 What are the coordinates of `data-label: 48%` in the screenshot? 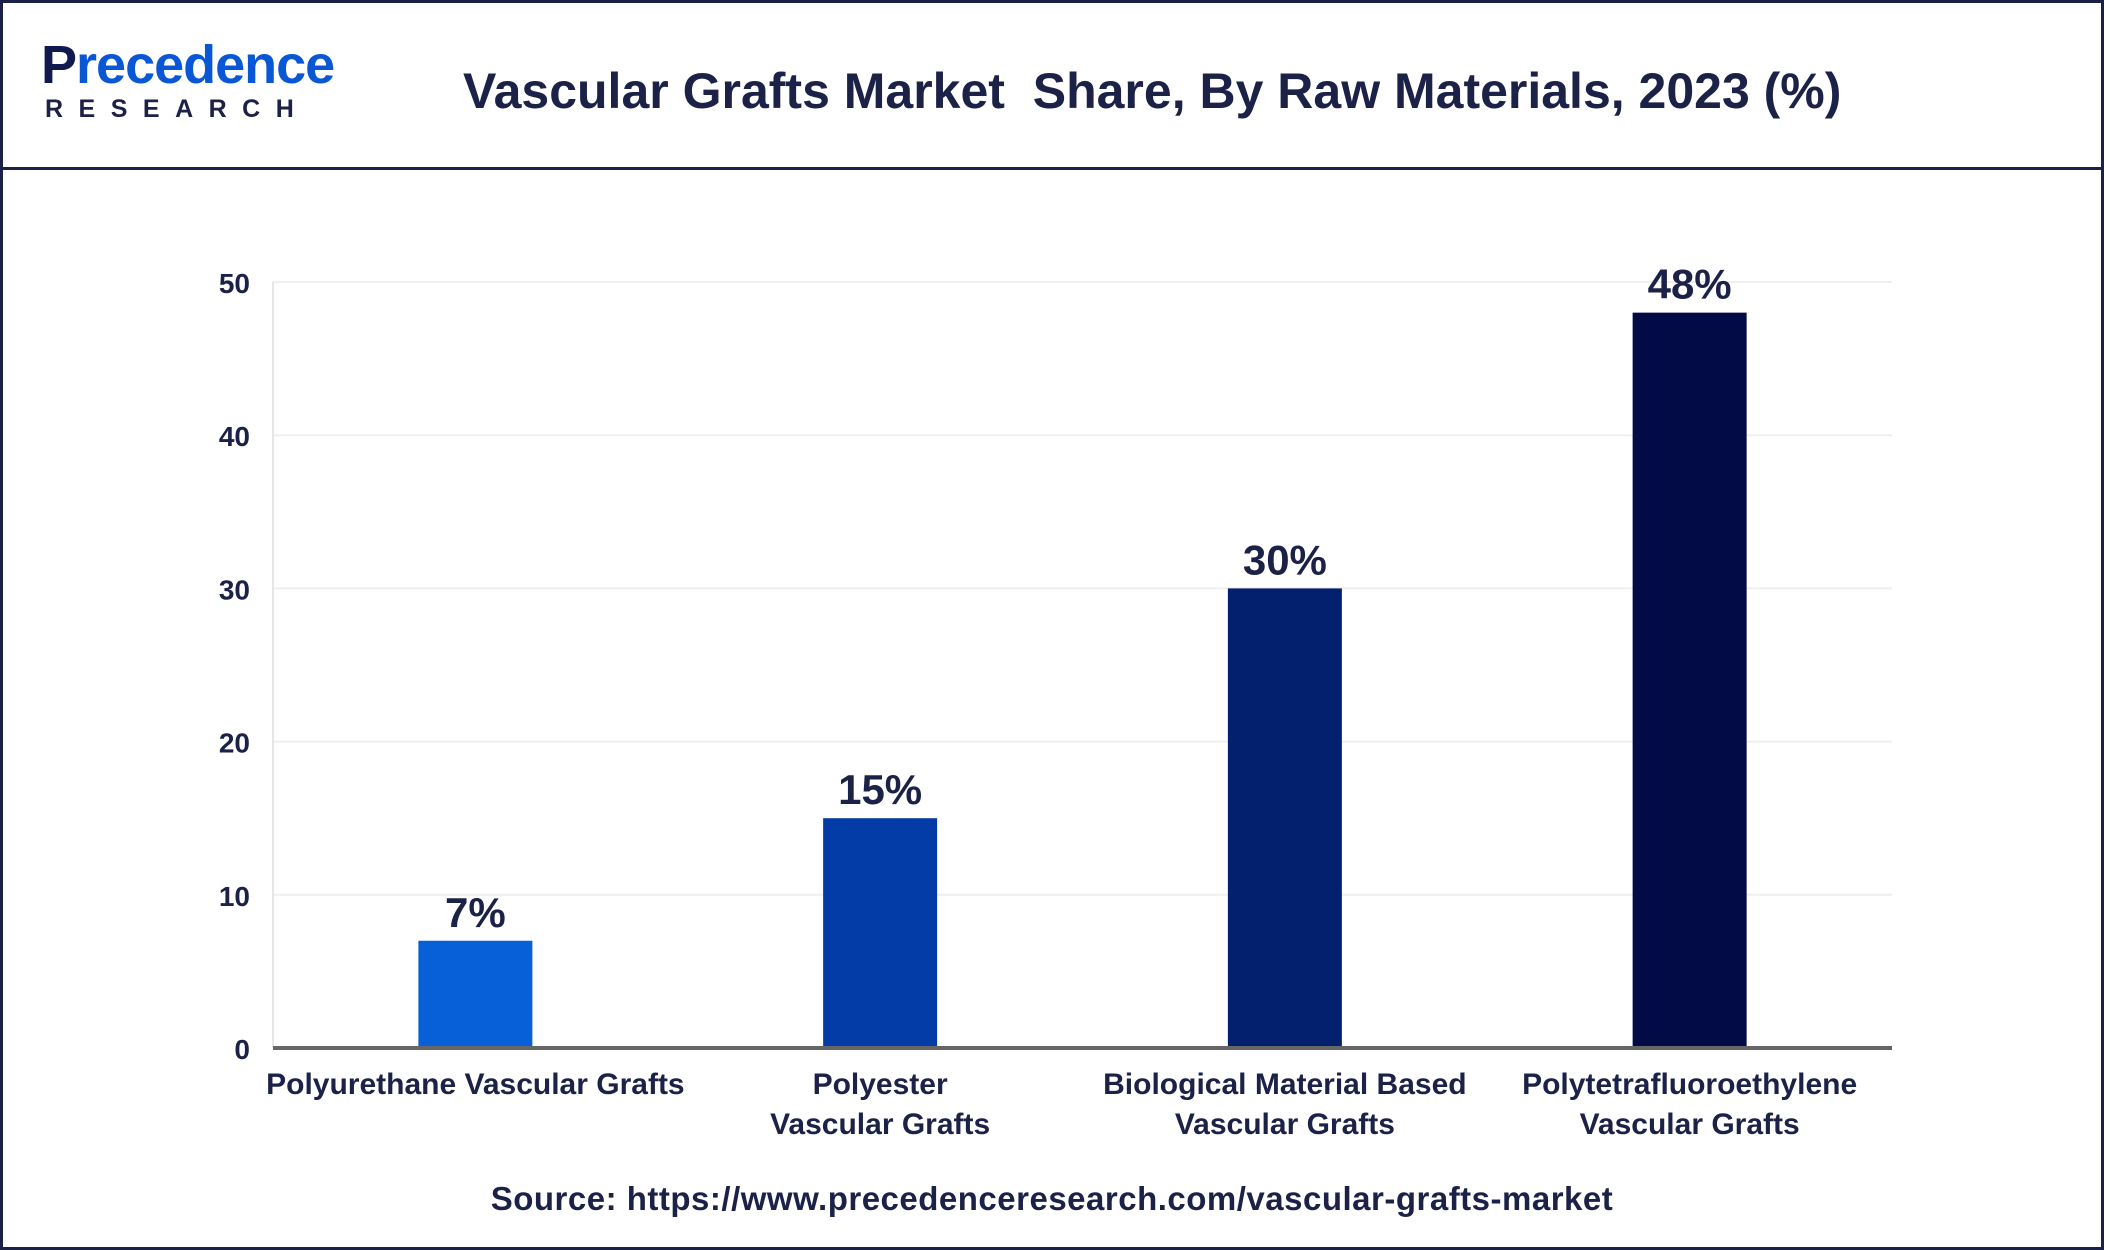 It's located at (1690, 284).